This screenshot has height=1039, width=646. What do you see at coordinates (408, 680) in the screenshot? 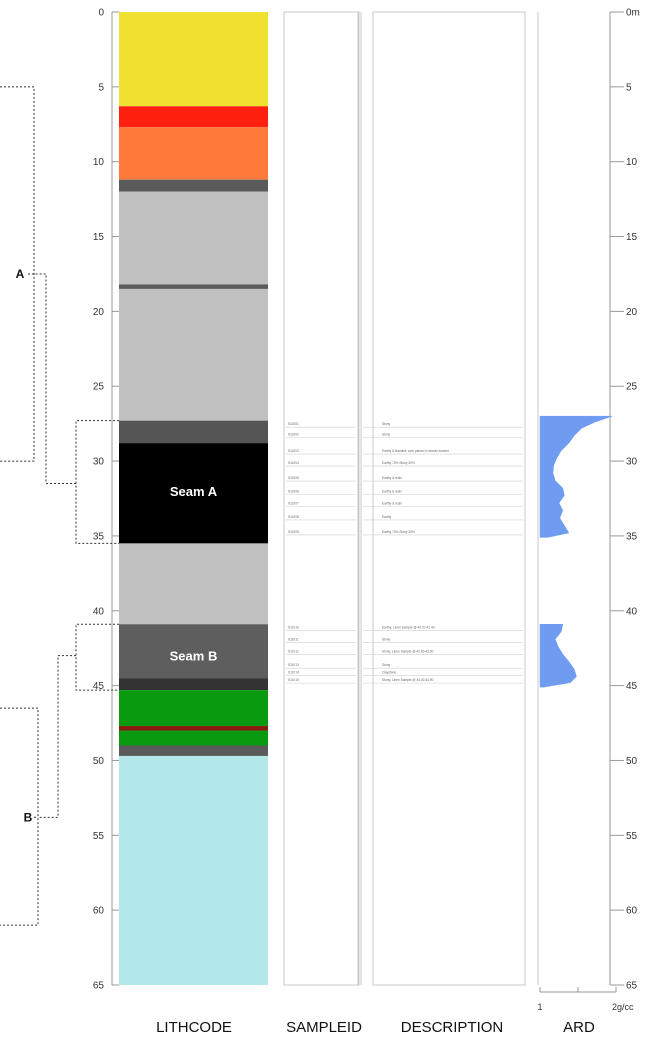
I see `sample-description: Stony; Linen Sample @ 44.30-44.90` at bounding box center [408, 680].